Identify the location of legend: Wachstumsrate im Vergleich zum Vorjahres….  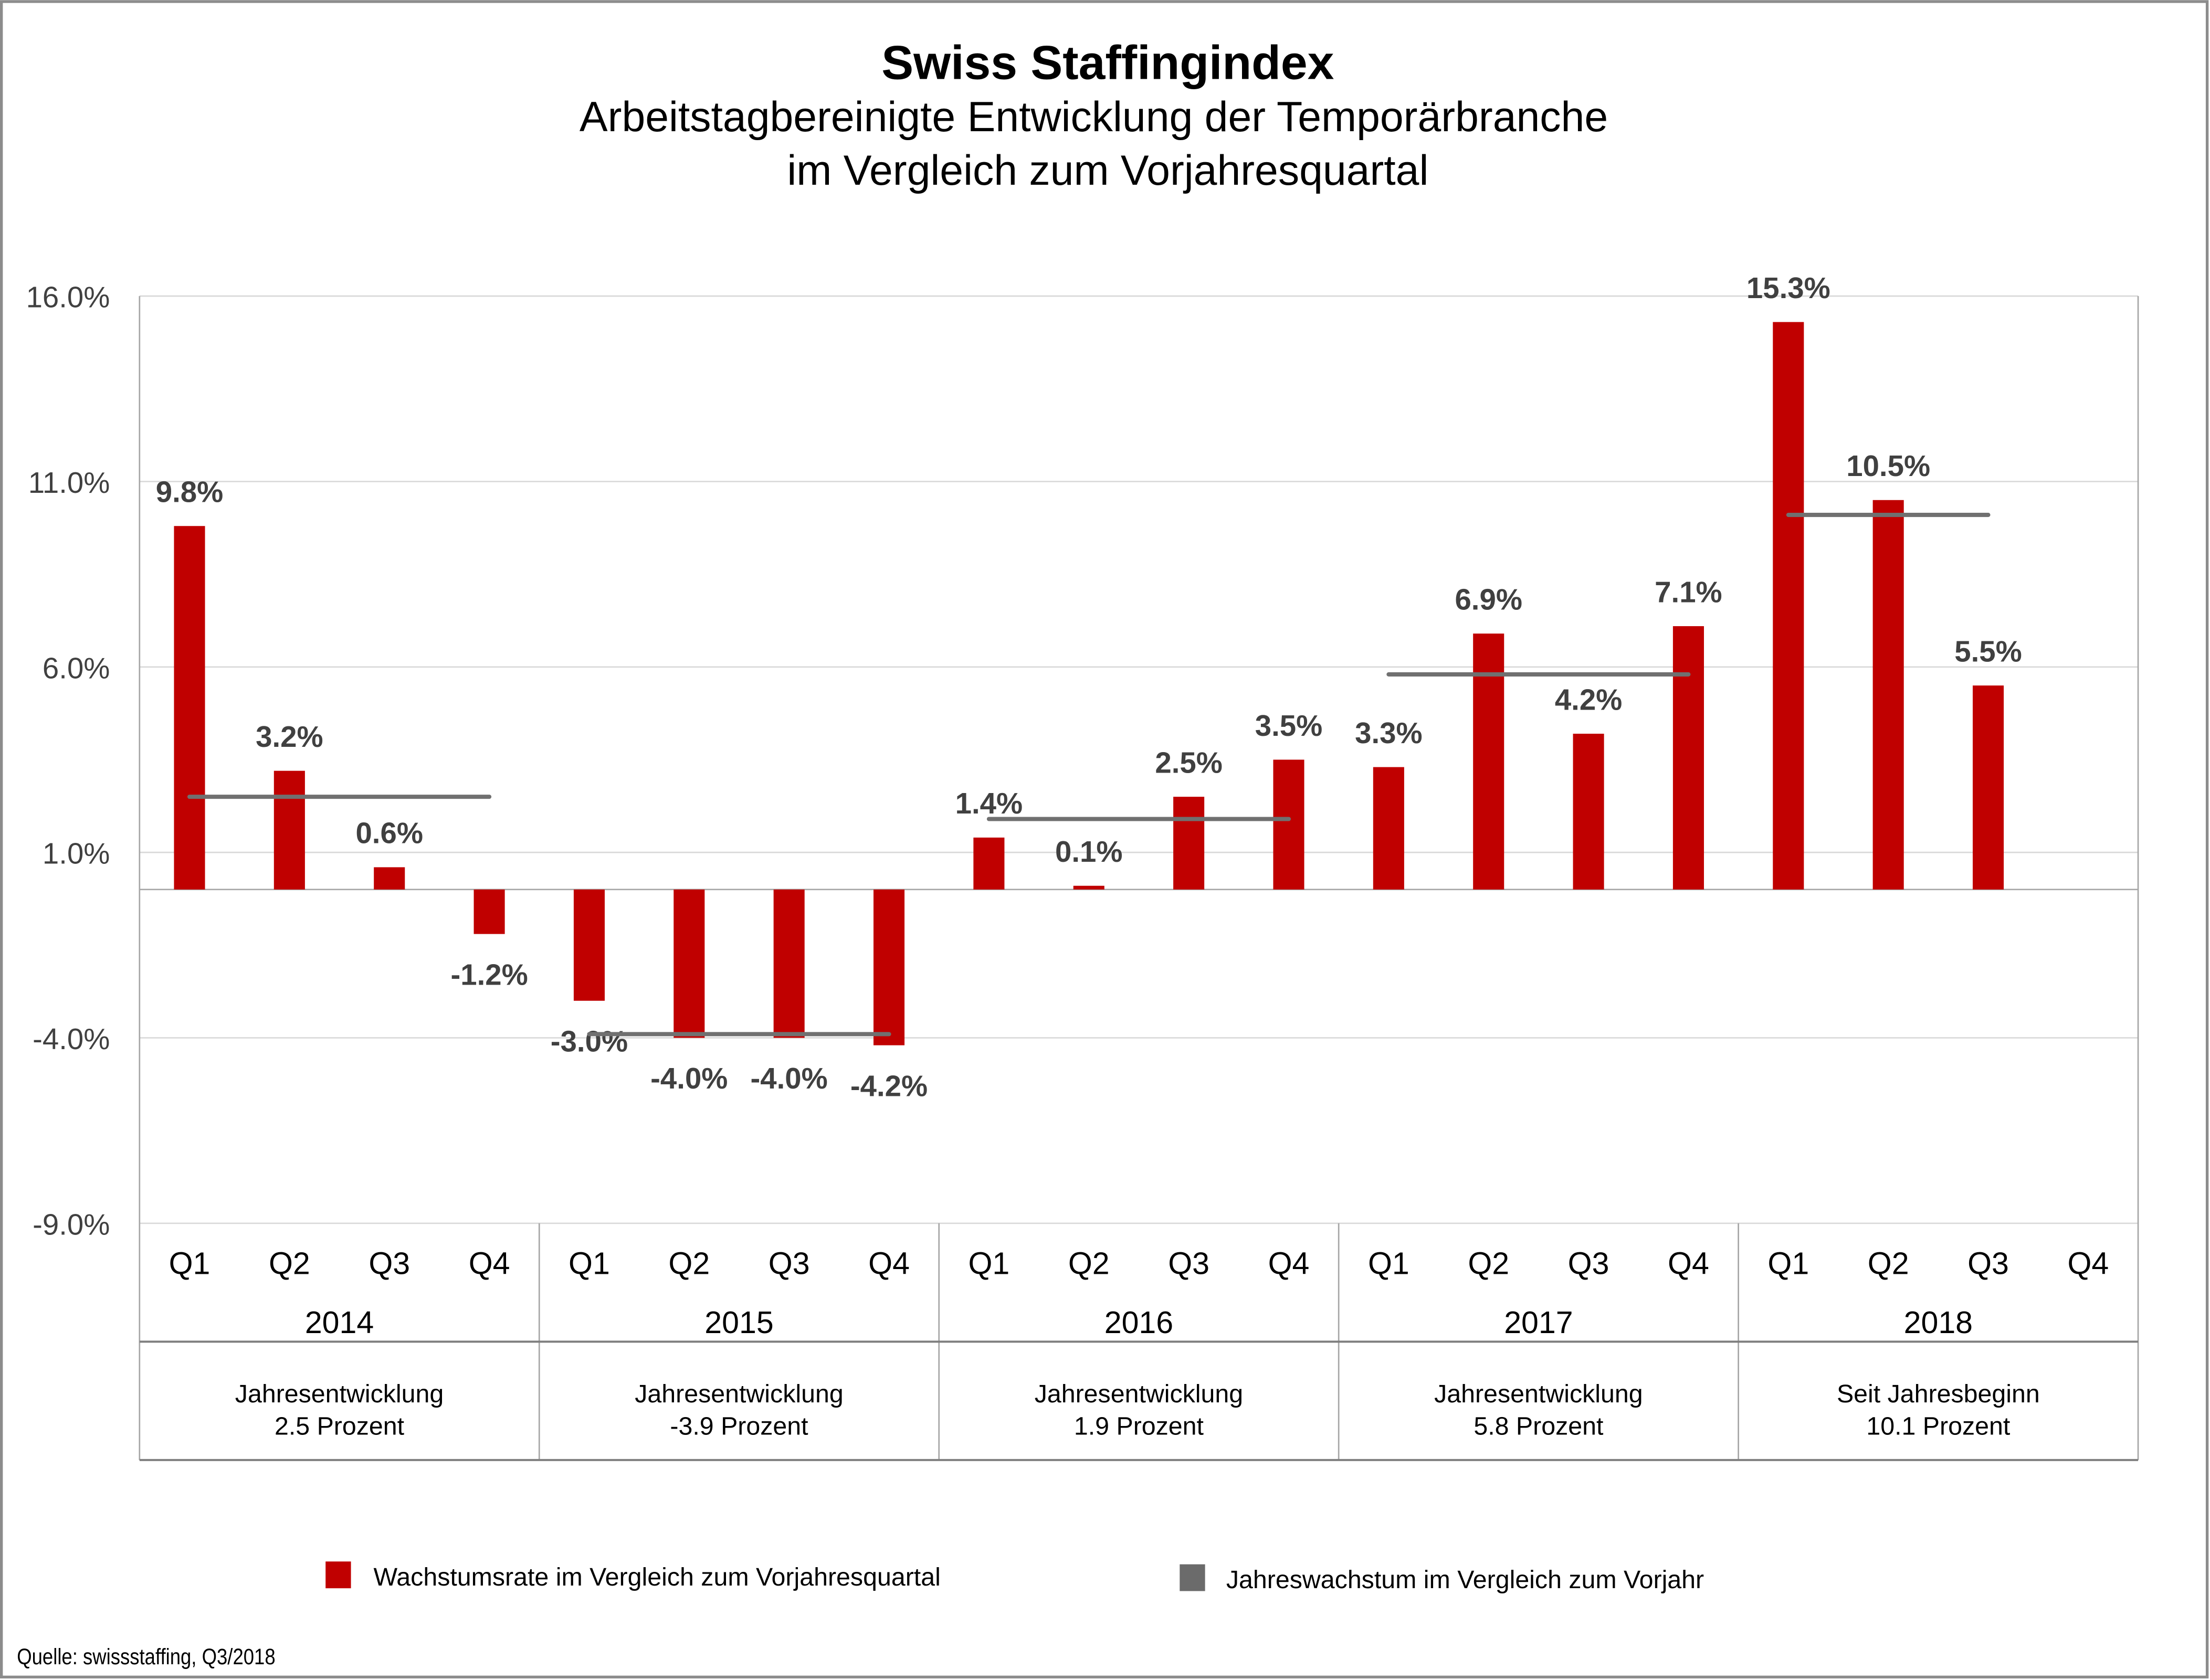
(1014, 1577).